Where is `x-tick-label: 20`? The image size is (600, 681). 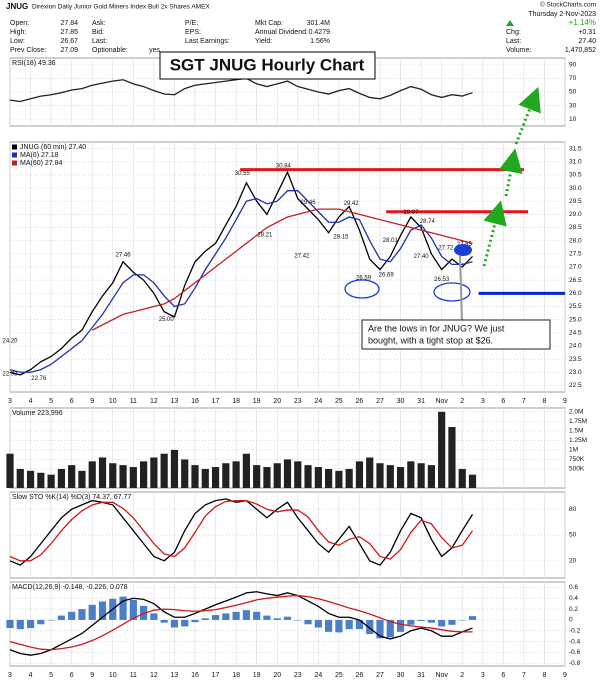 x-tick-label: 20 is located at coordinates (277, 675).